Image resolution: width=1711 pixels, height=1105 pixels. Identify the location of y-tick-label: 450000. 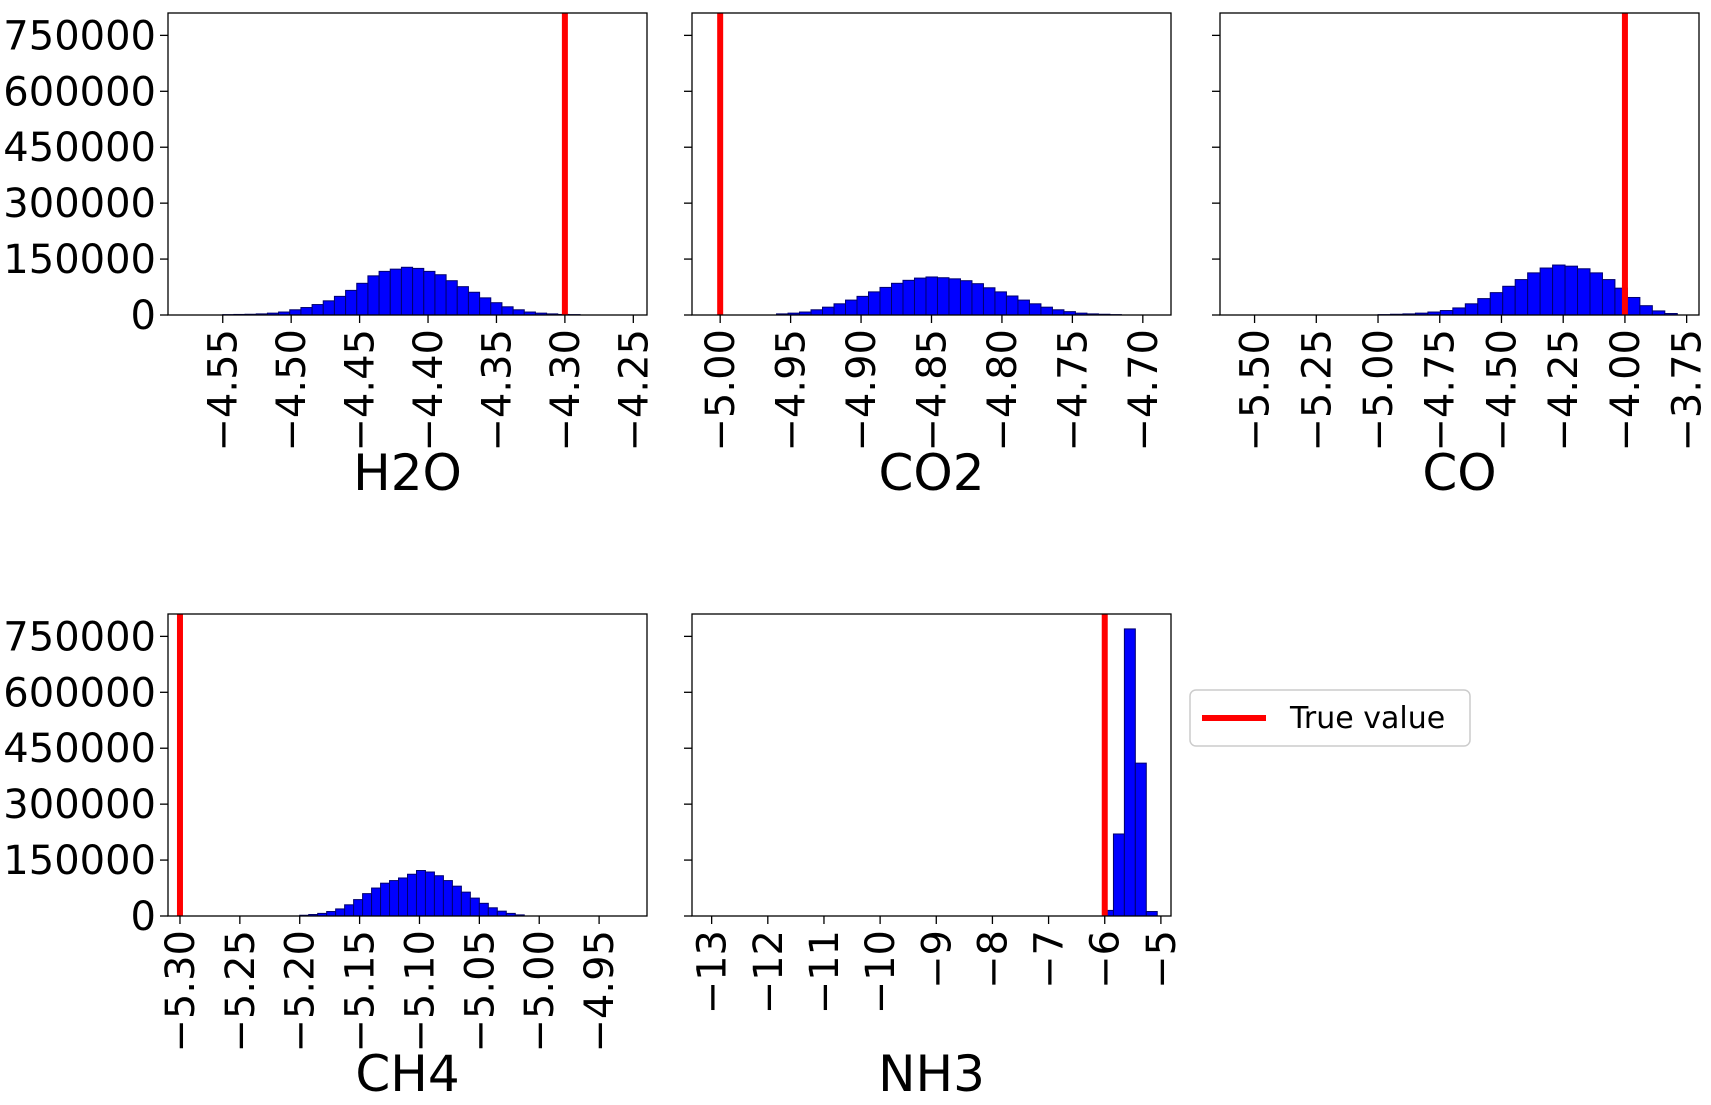
(79, 148).